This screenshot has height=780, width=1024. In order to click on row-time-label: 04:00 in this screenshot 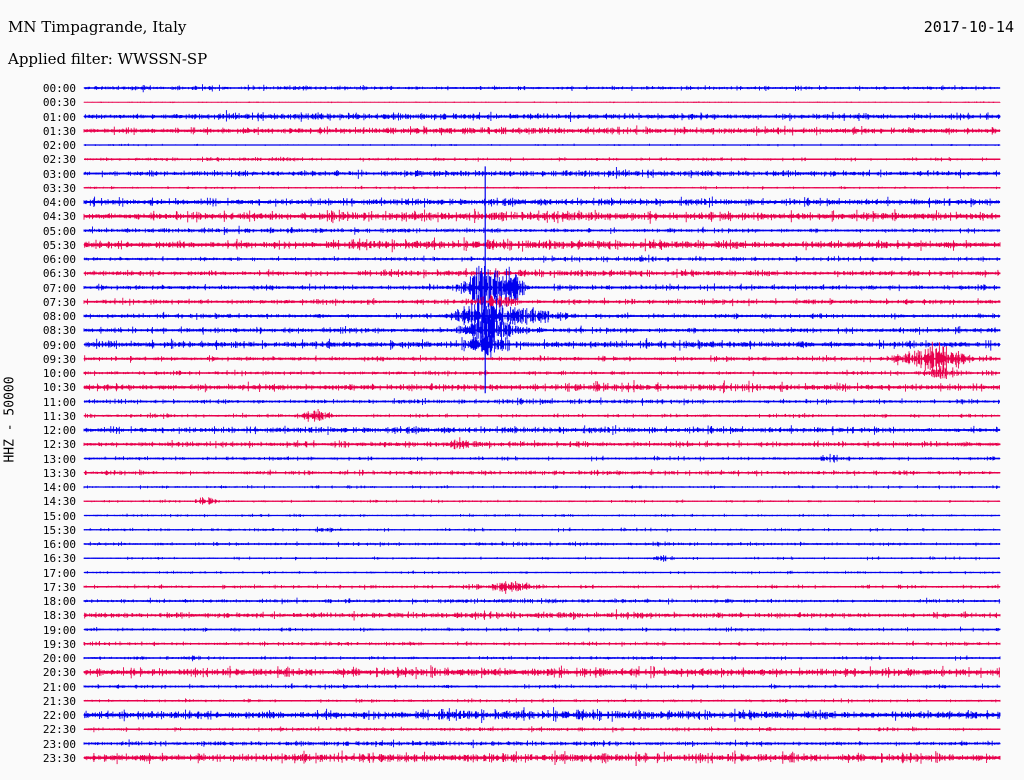, I will do `click(59, 202)`.